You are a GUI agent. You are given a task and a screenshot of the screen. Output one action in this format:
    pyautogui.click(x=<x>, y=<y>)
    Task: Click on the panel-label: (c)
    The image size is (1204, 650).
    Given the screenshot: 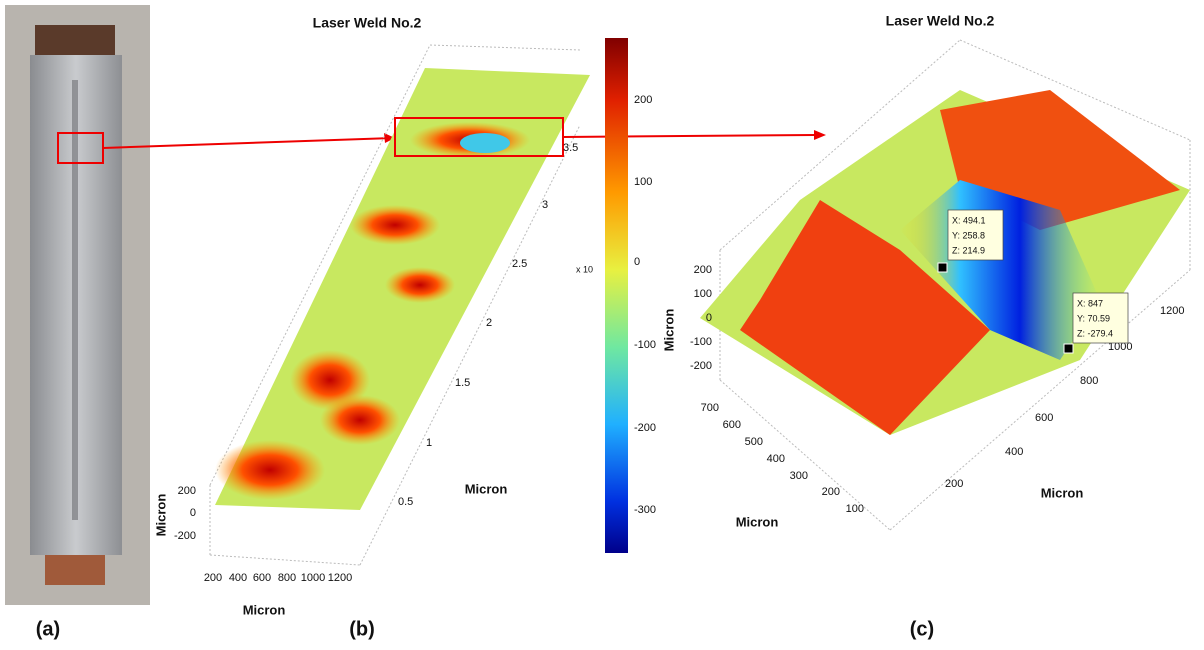 What is the action you would take?
    pyautogui.click(x=922, y=629)
    